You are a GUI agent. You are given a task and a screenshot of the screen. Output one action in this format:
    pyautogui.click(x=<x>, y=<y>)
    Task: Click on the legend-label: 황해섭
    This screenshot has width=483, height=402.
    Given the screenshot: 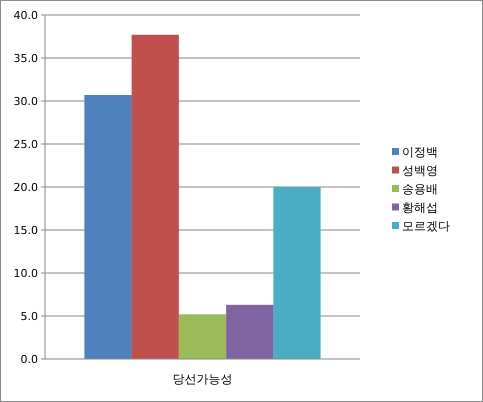 What is the action you would take?
    pyautogui.click(x=420, y=207)
    